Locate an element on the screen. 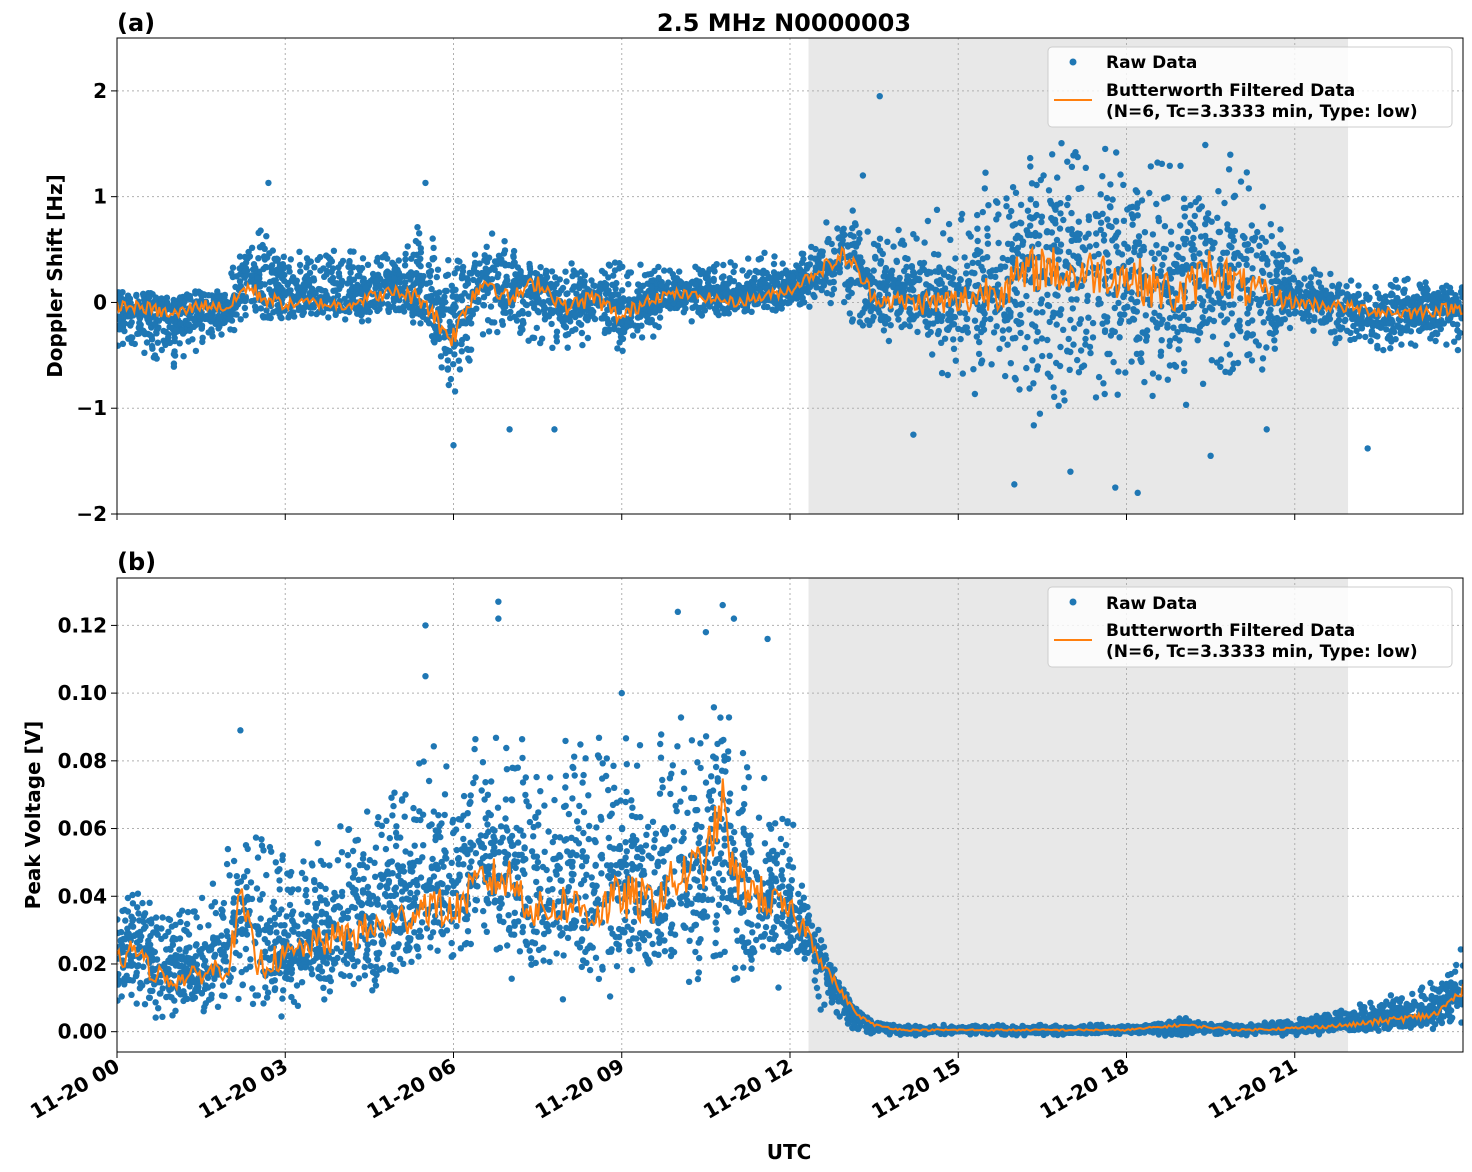  chart-title: 2.5 MHz N0000003 is located at coordinates (784, 23).